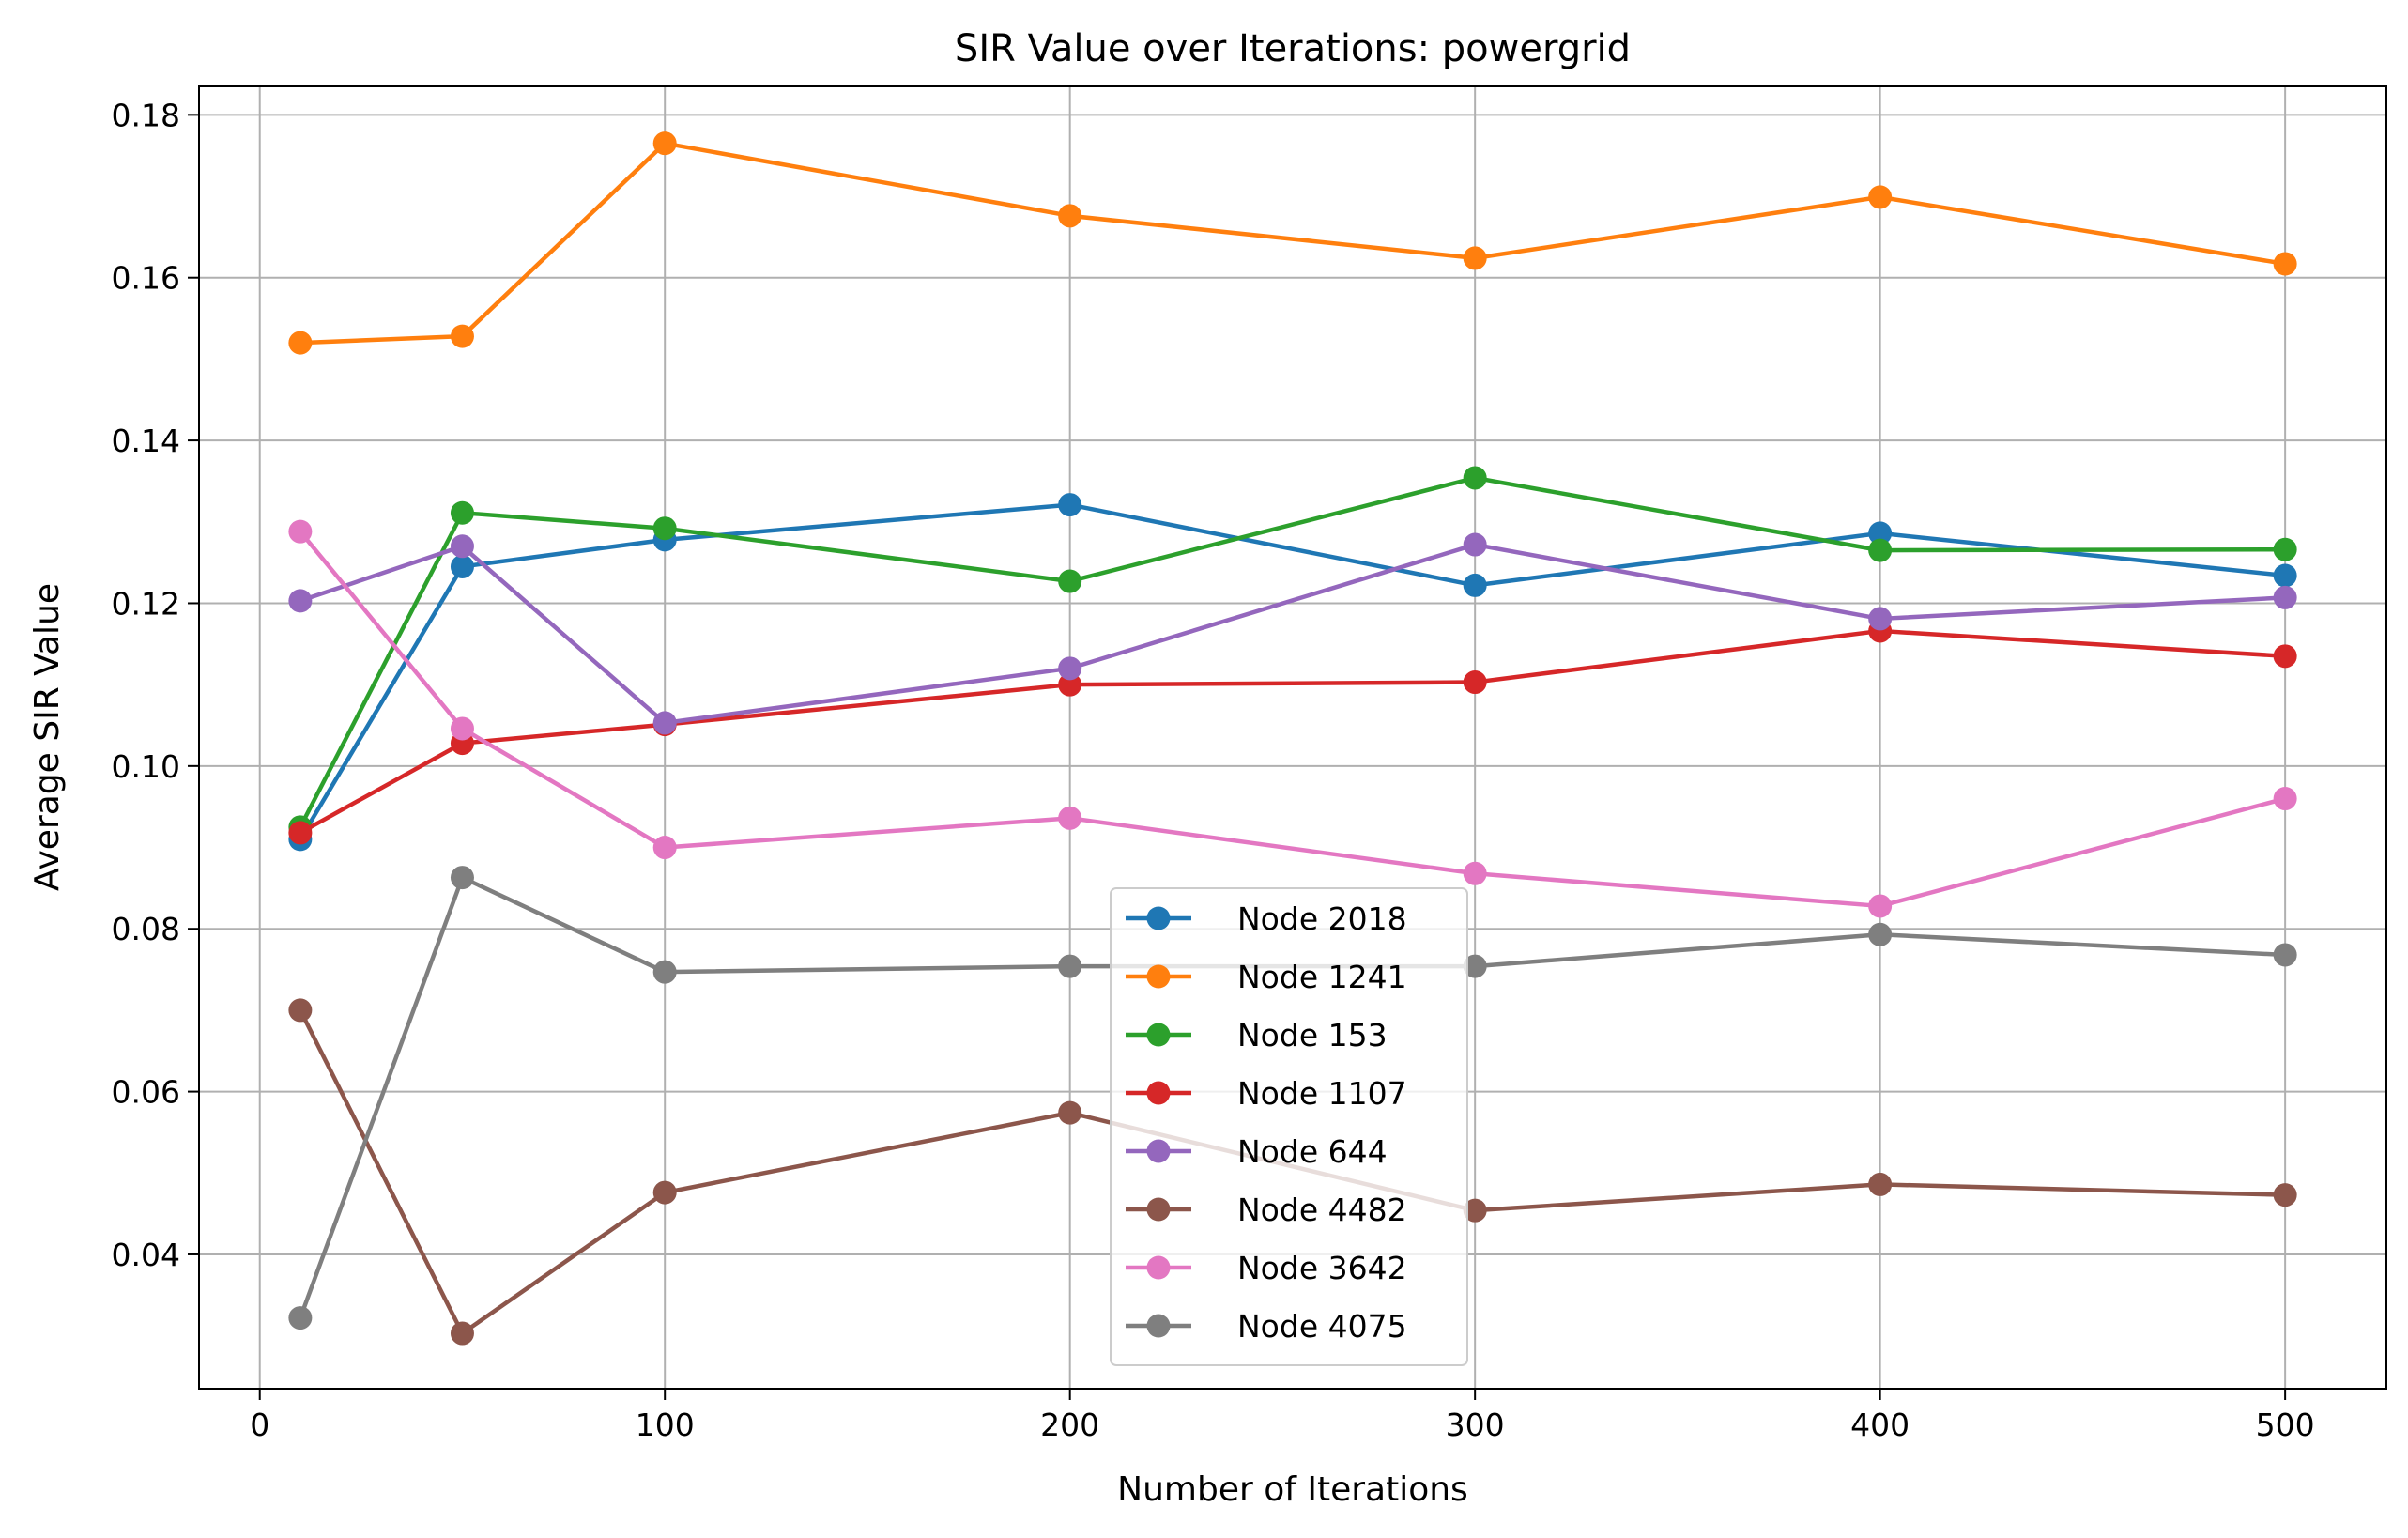  I want to click on legend-item: Node 4075, so click(1267, 1326).